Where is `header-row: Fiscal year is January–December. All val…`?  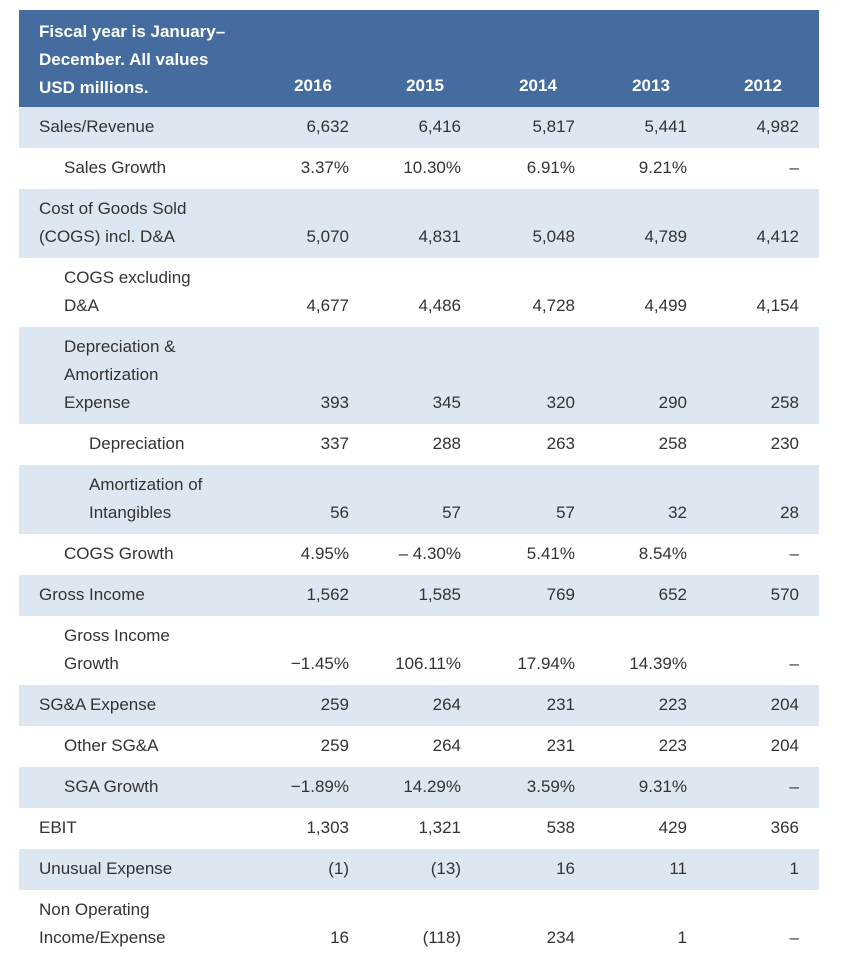
header-row: Fiscal year is January–December. All val… is located at coordinates (419, 58).